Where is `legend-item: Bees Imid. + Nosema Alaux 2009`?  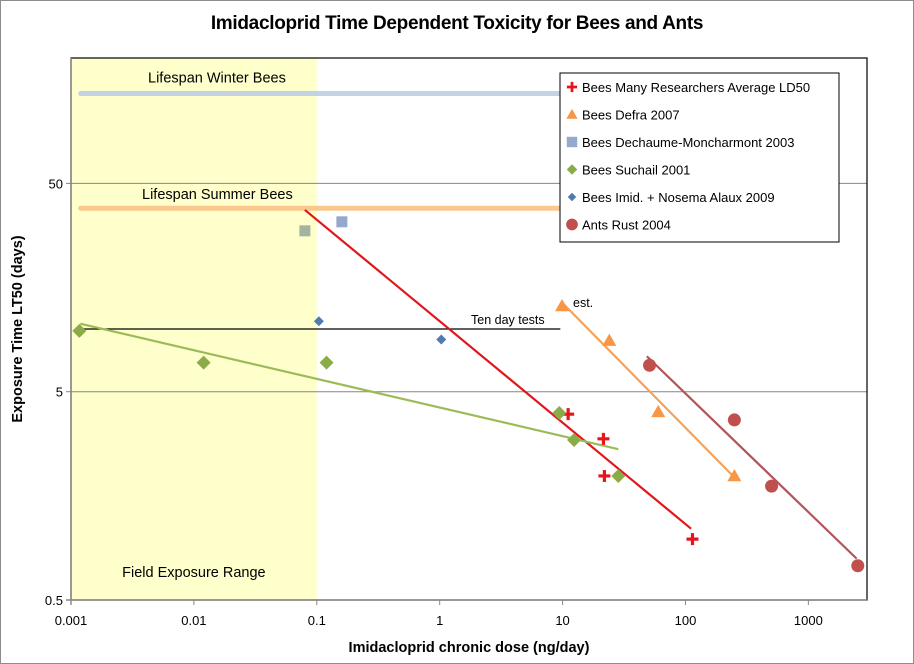 legend-item: Bees Imid. + Nosema Alaux 2009 is located at coordinates (671, 197).